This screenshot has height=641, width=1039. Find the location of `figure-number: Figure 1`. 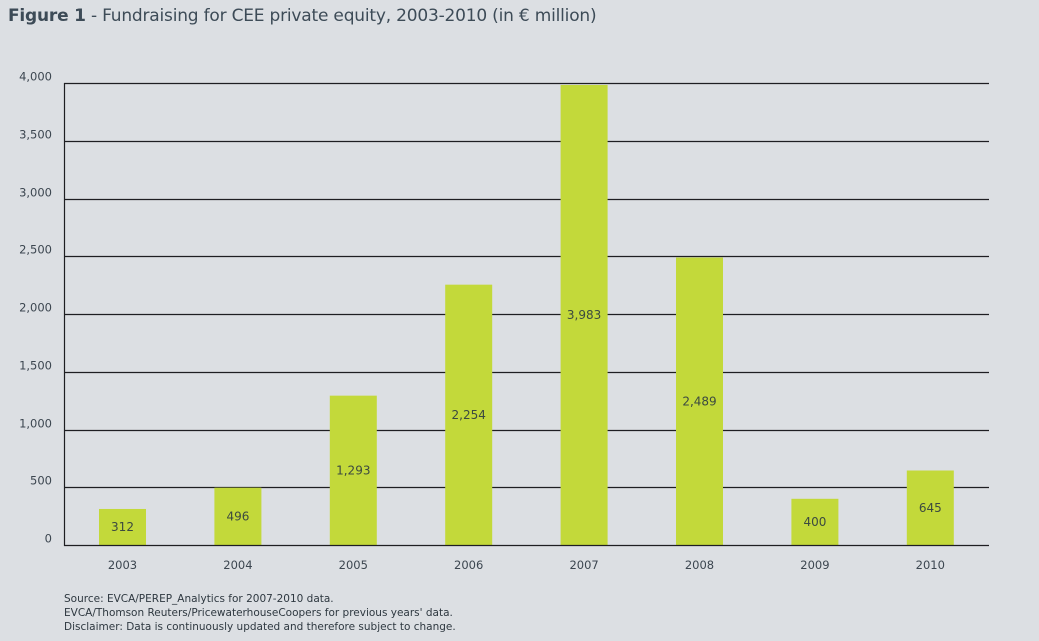

figure-number: Figure 1 is located at coordinates (47, 16).